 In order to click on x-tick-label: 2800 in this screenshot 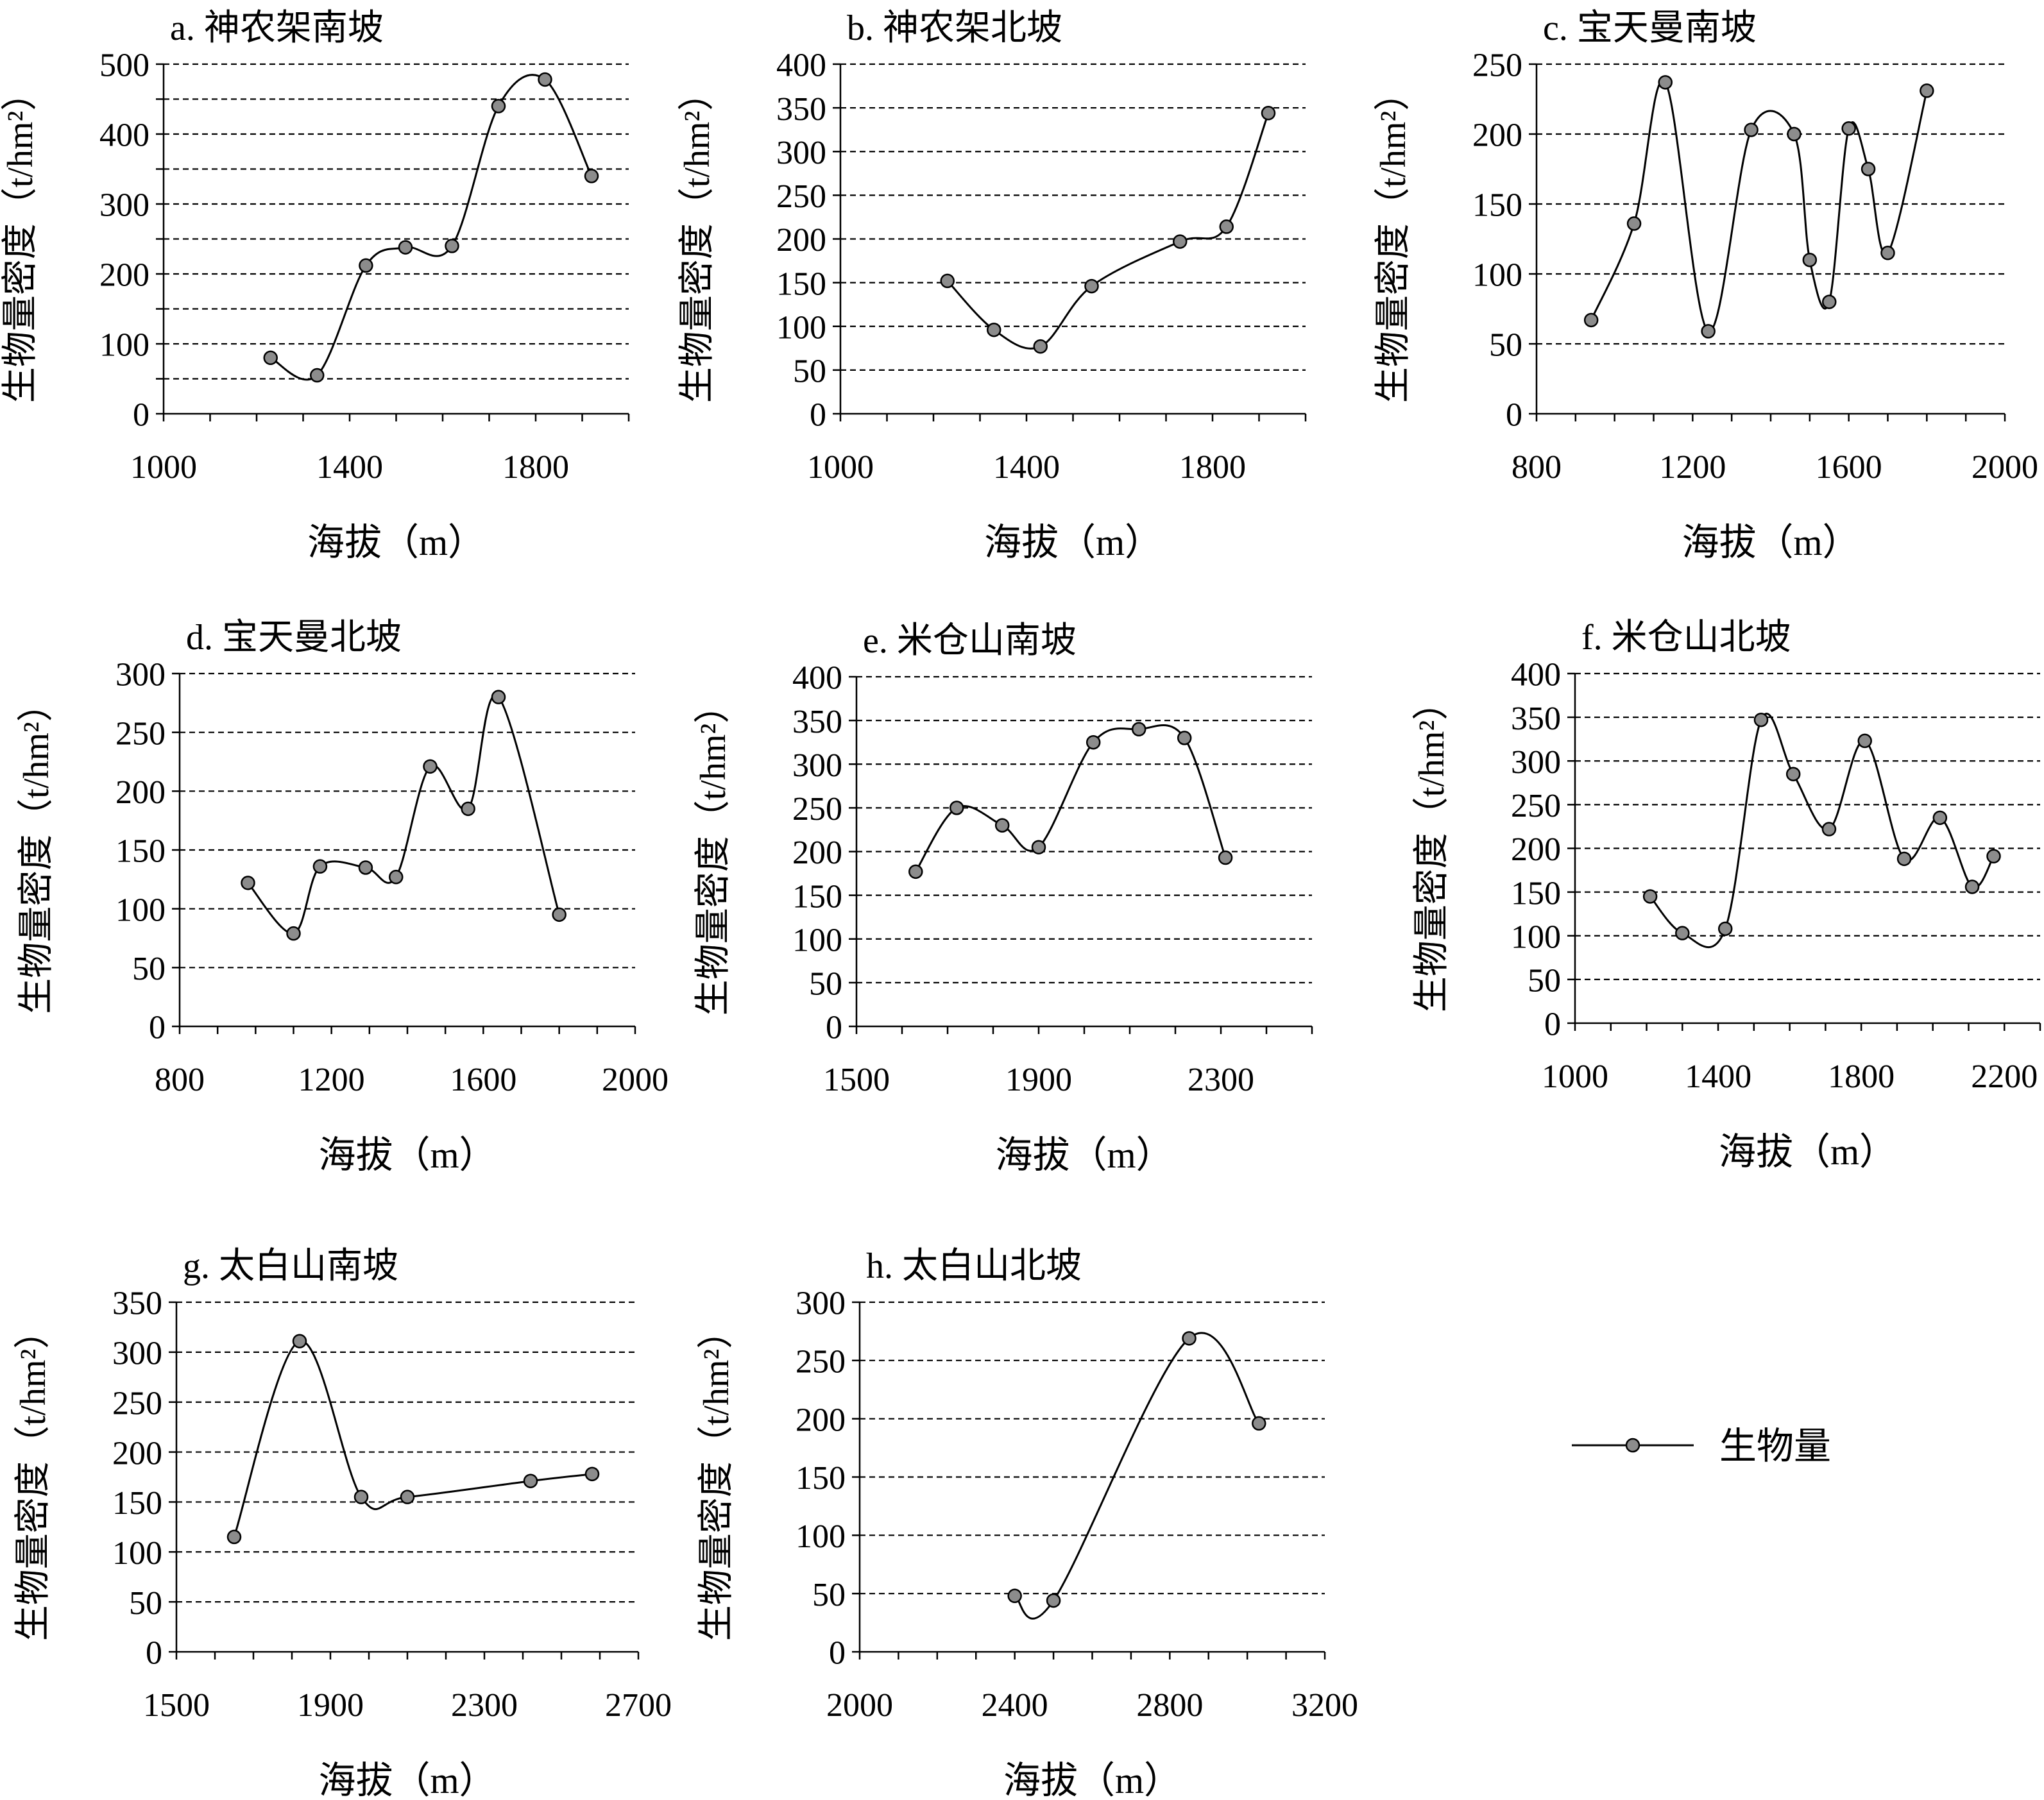, I will do `click(1170, 1706)`.